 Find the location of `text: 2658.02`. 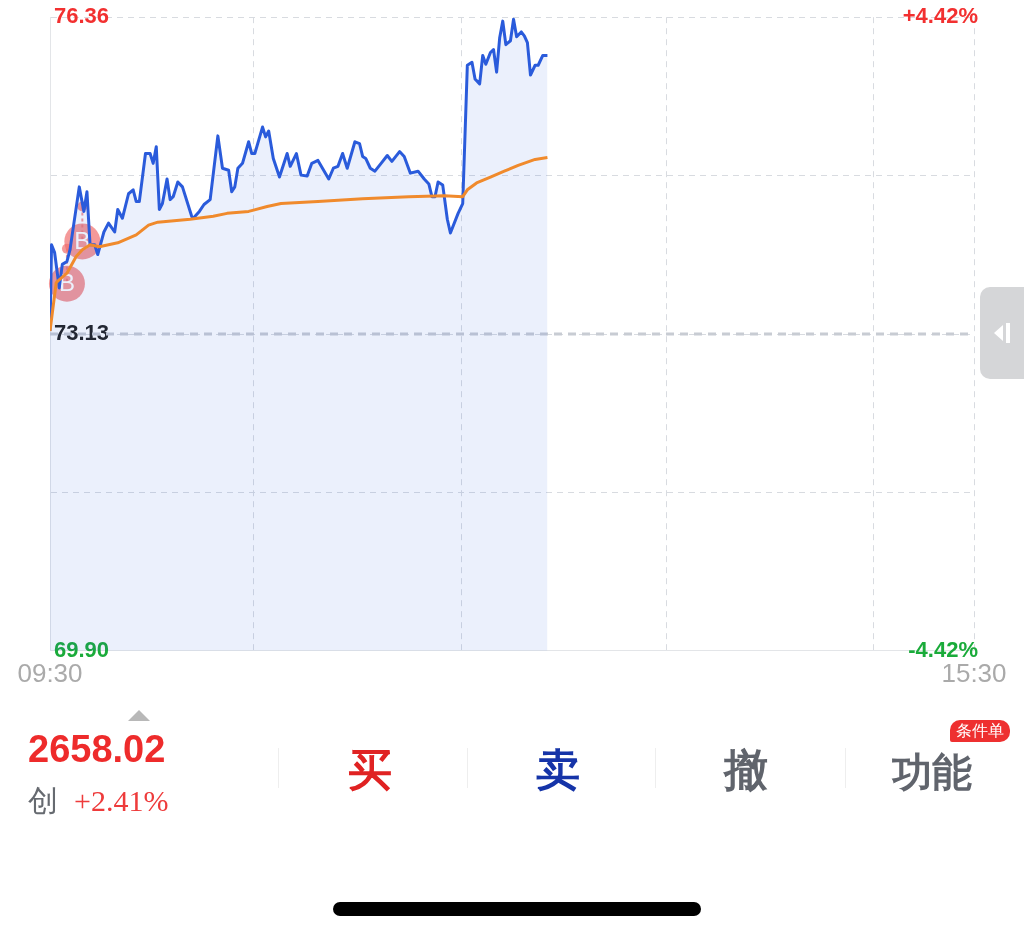

text: 2658.02 is located at coordinates (97, 749).